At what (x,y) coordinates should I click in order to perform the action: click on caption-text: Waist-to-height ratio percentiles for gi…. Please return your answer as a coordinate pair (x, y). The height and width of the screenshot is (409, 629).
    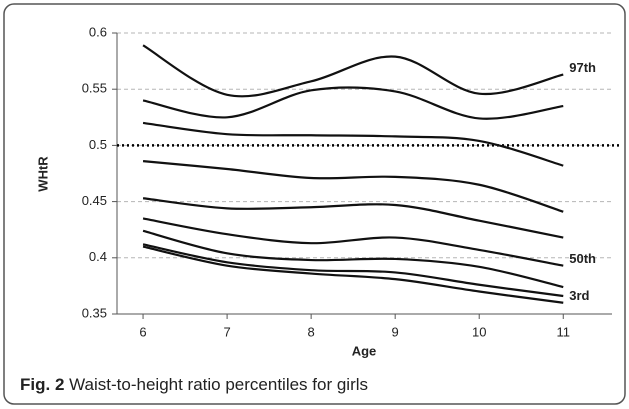
    Looking at the image, I should click on (218, 384).